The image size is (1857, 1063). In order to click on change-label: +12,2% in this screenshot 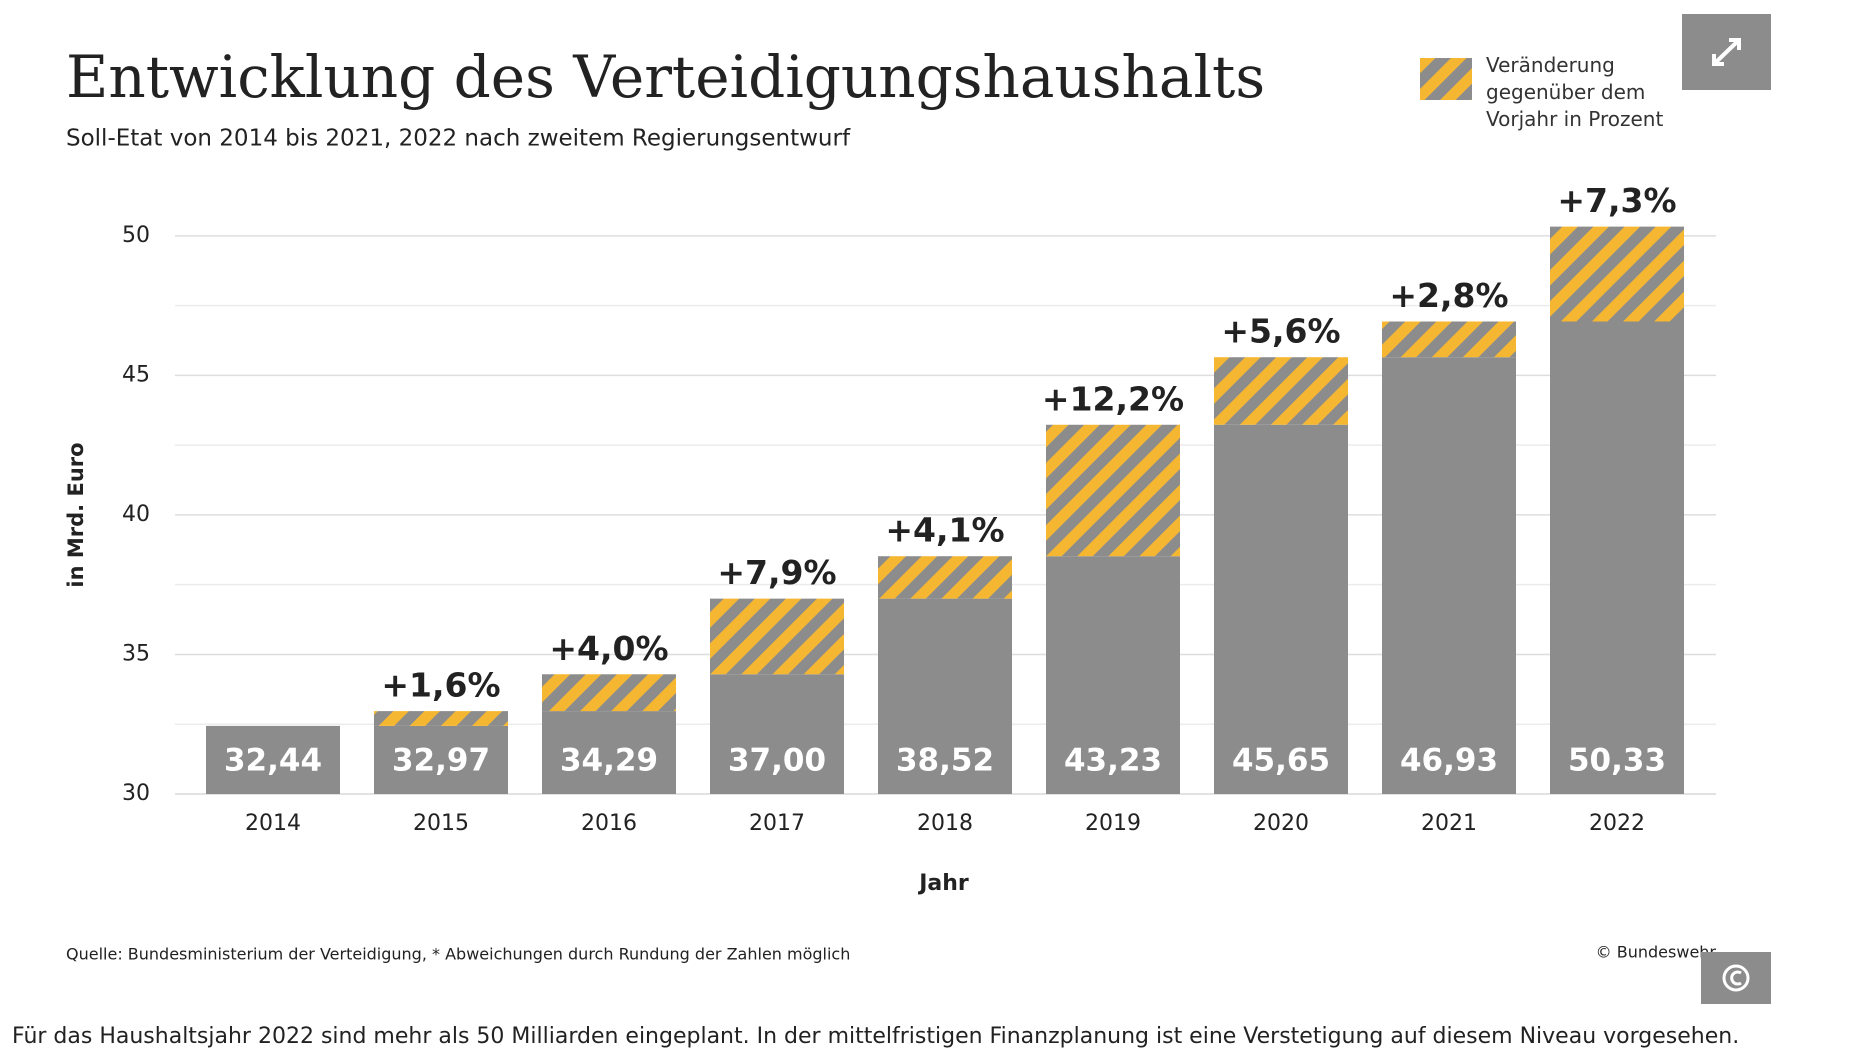, I will do `click(1113, 398)`.